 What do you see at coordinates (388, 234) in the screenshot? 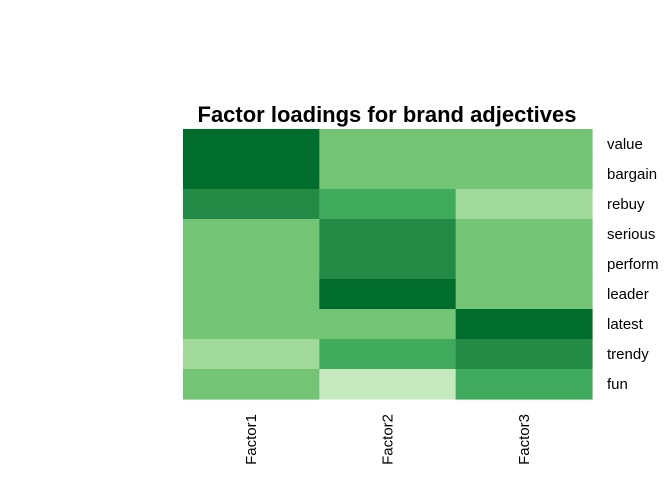
I see `heatmap-cell-serious-Factor2` at bounding box center [388, 234].